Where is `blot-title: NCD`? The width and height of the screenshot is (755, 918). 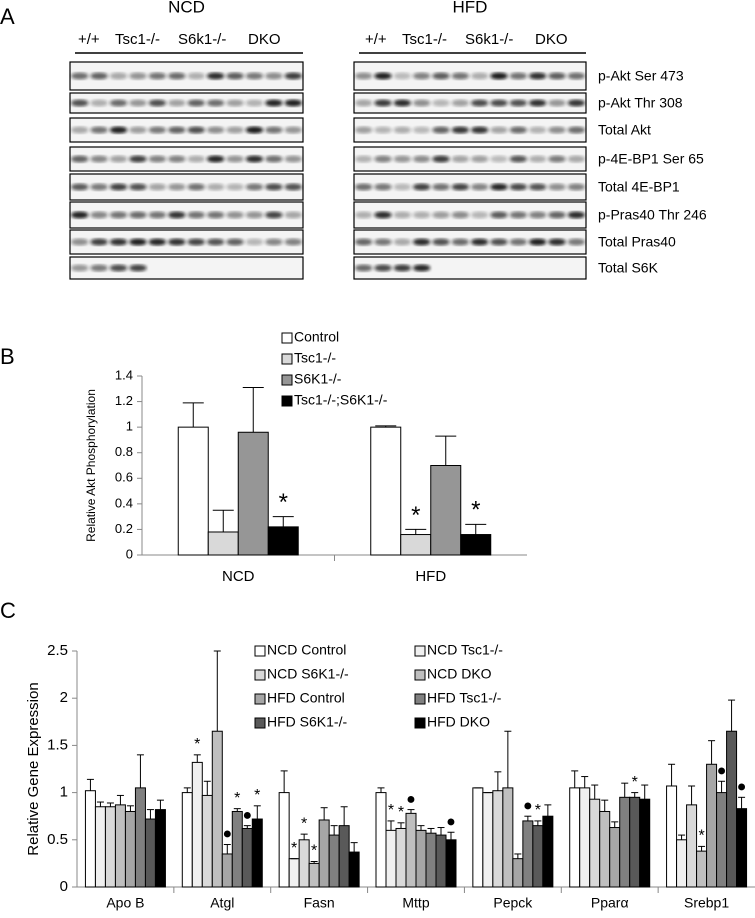
blot-title: NCD is located at coordinates (186, 8).